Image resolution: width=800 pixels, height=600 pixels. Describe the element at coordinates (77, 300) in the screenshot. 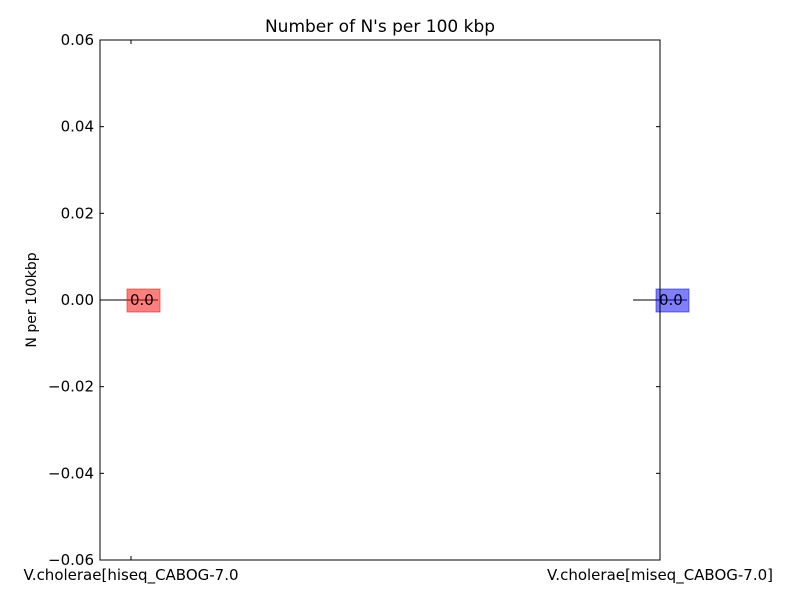

I see `y-tick-label: 0.00` at that location.